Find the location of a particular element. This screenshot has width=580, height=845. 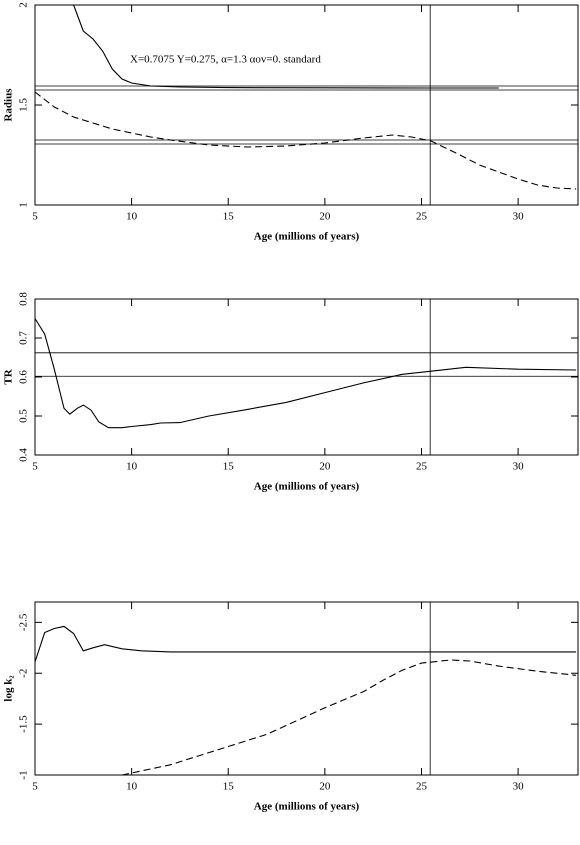

annotation: X=0.7075 Y=0.275, α=1.3 αov=0. standard is located at coordinates (225, 60).